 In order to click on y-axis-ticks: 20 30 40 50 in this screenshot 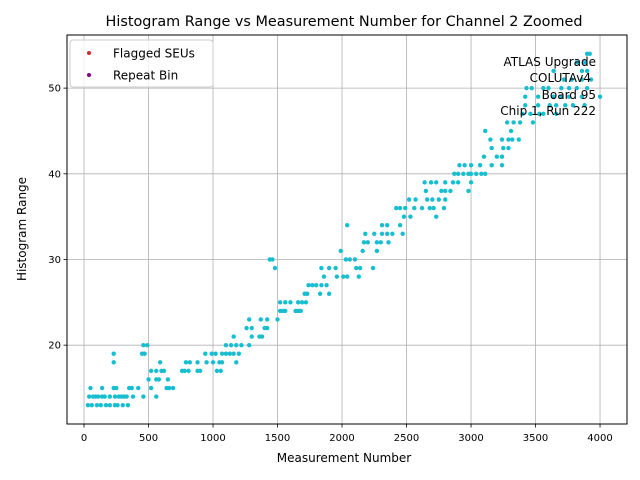, I will do `click(57, 218)`.